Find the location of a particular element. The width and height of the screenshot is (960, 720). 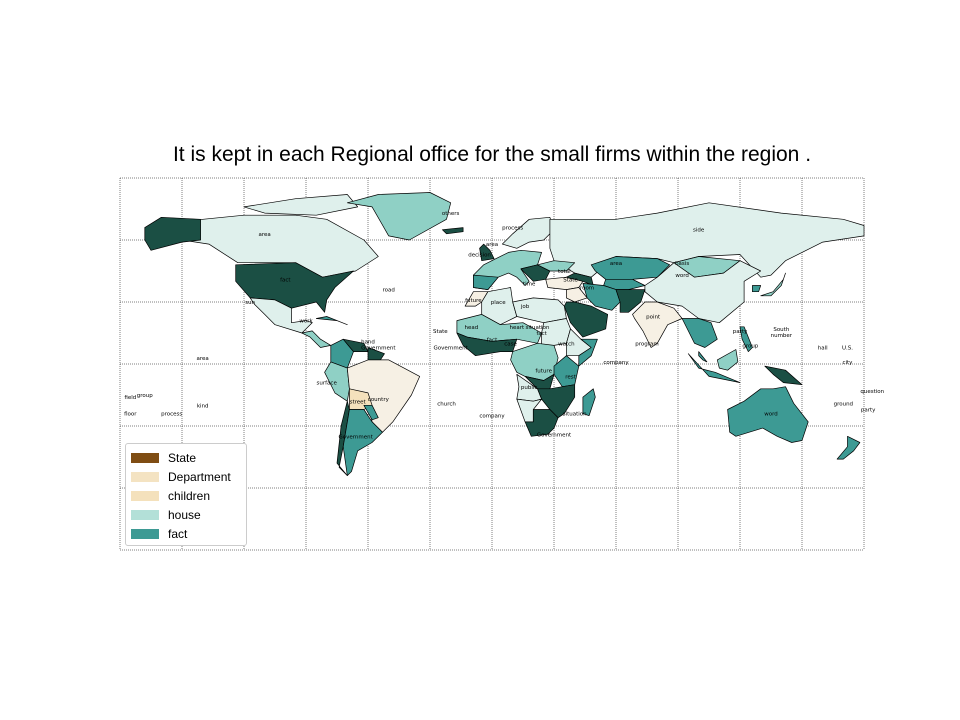

place-label: basis is located at coordinates (682, 264).